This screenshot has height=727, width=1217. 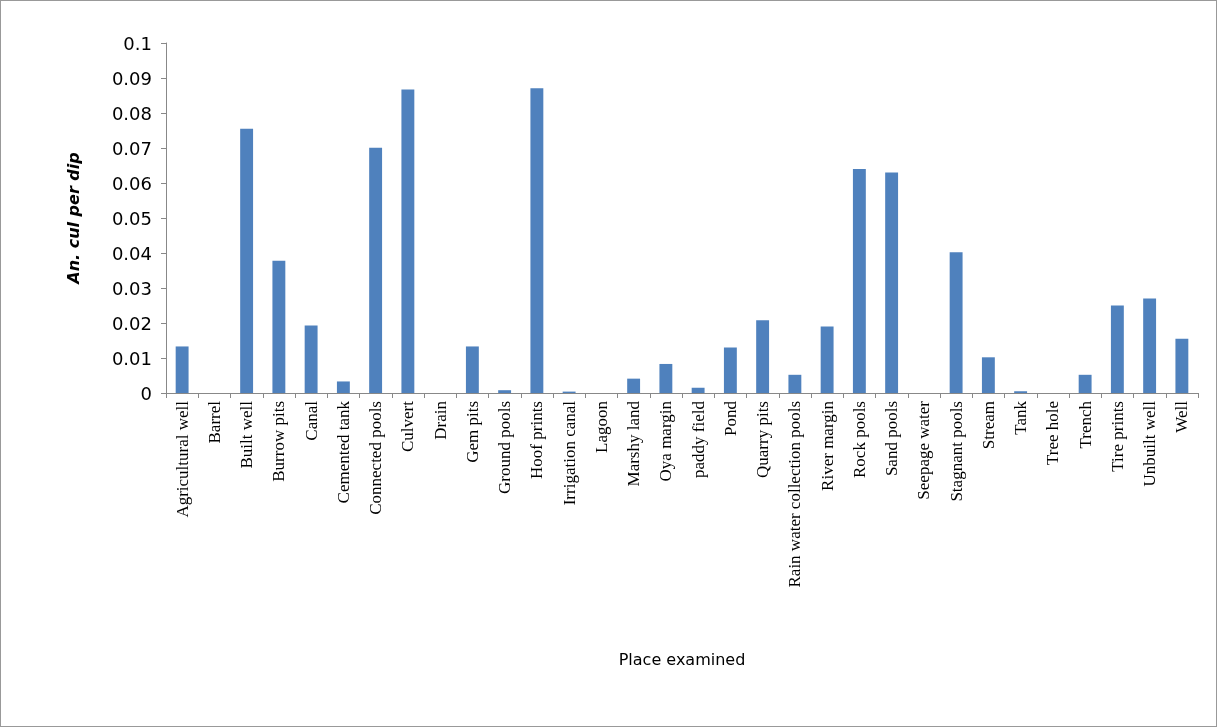 I want to click on x-tick-label: Gem pits, so click(x=472, y=432).